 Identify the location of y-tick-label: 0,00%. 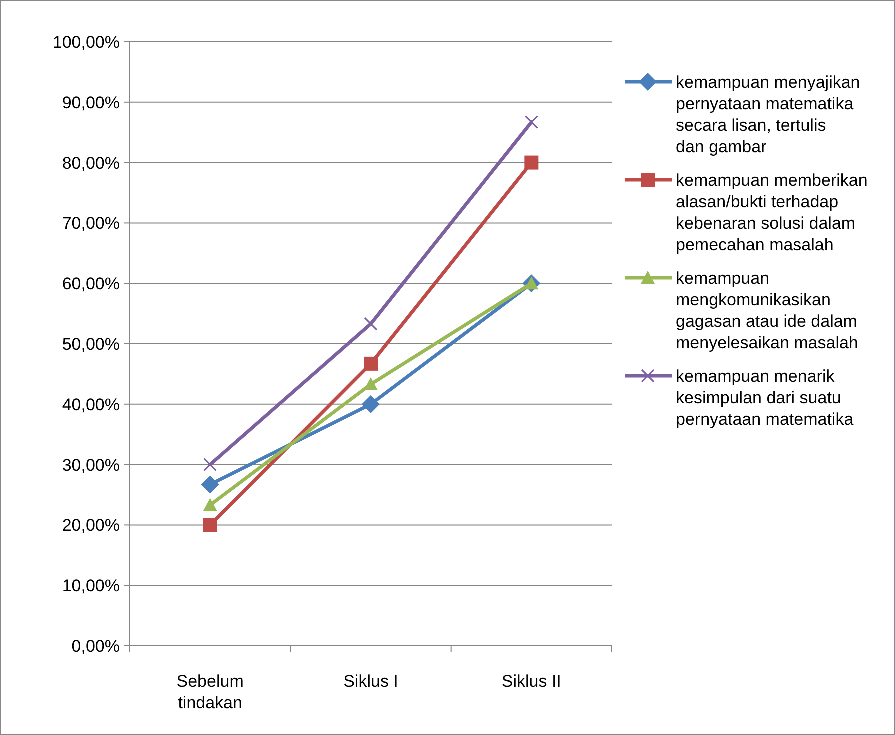
(96, 646).